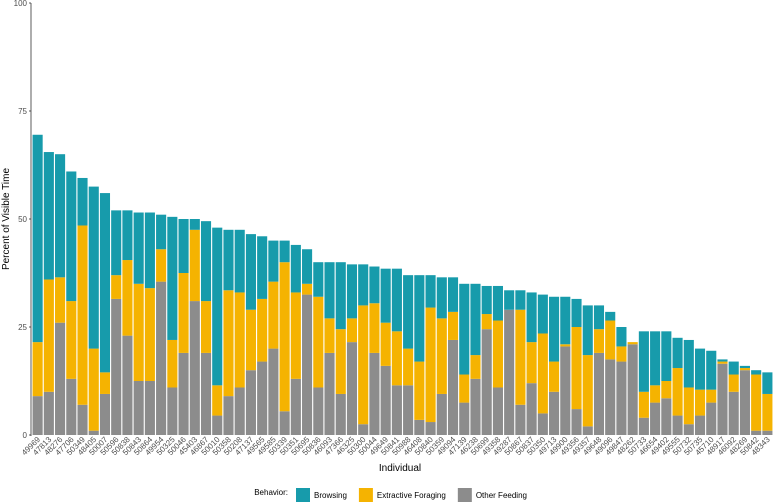 Image resolution: width=773 pixels, height=504 pixels. I want to click on y-tick-label: 100, so click(21, 4).